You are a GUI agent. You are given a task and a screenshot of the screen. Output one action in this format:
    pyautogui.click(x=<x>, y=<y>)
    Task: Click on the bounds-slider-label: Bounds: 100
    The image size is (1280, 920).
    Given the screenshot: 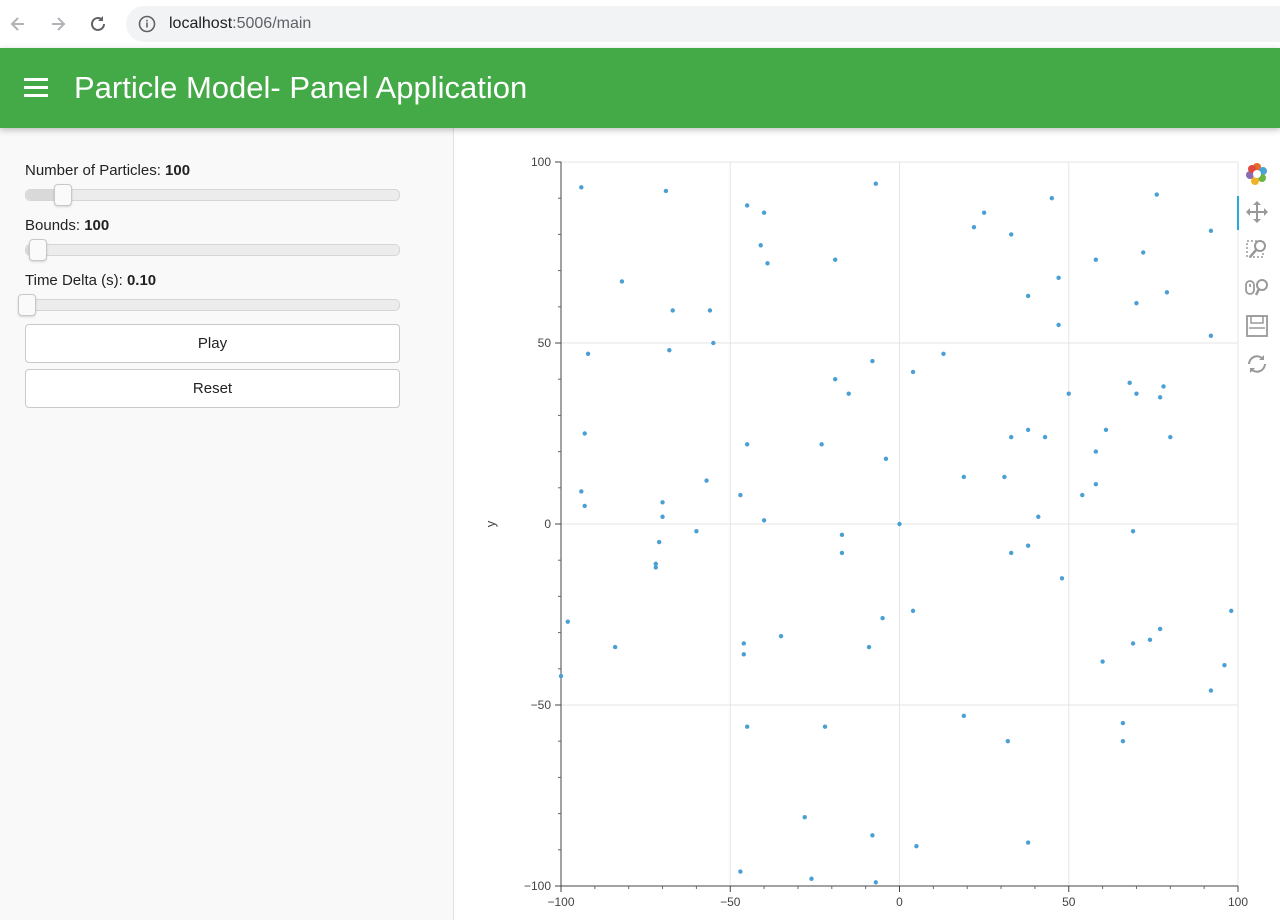 What is the action you would take?
    pyautogui.click(x=67, y=225)
    